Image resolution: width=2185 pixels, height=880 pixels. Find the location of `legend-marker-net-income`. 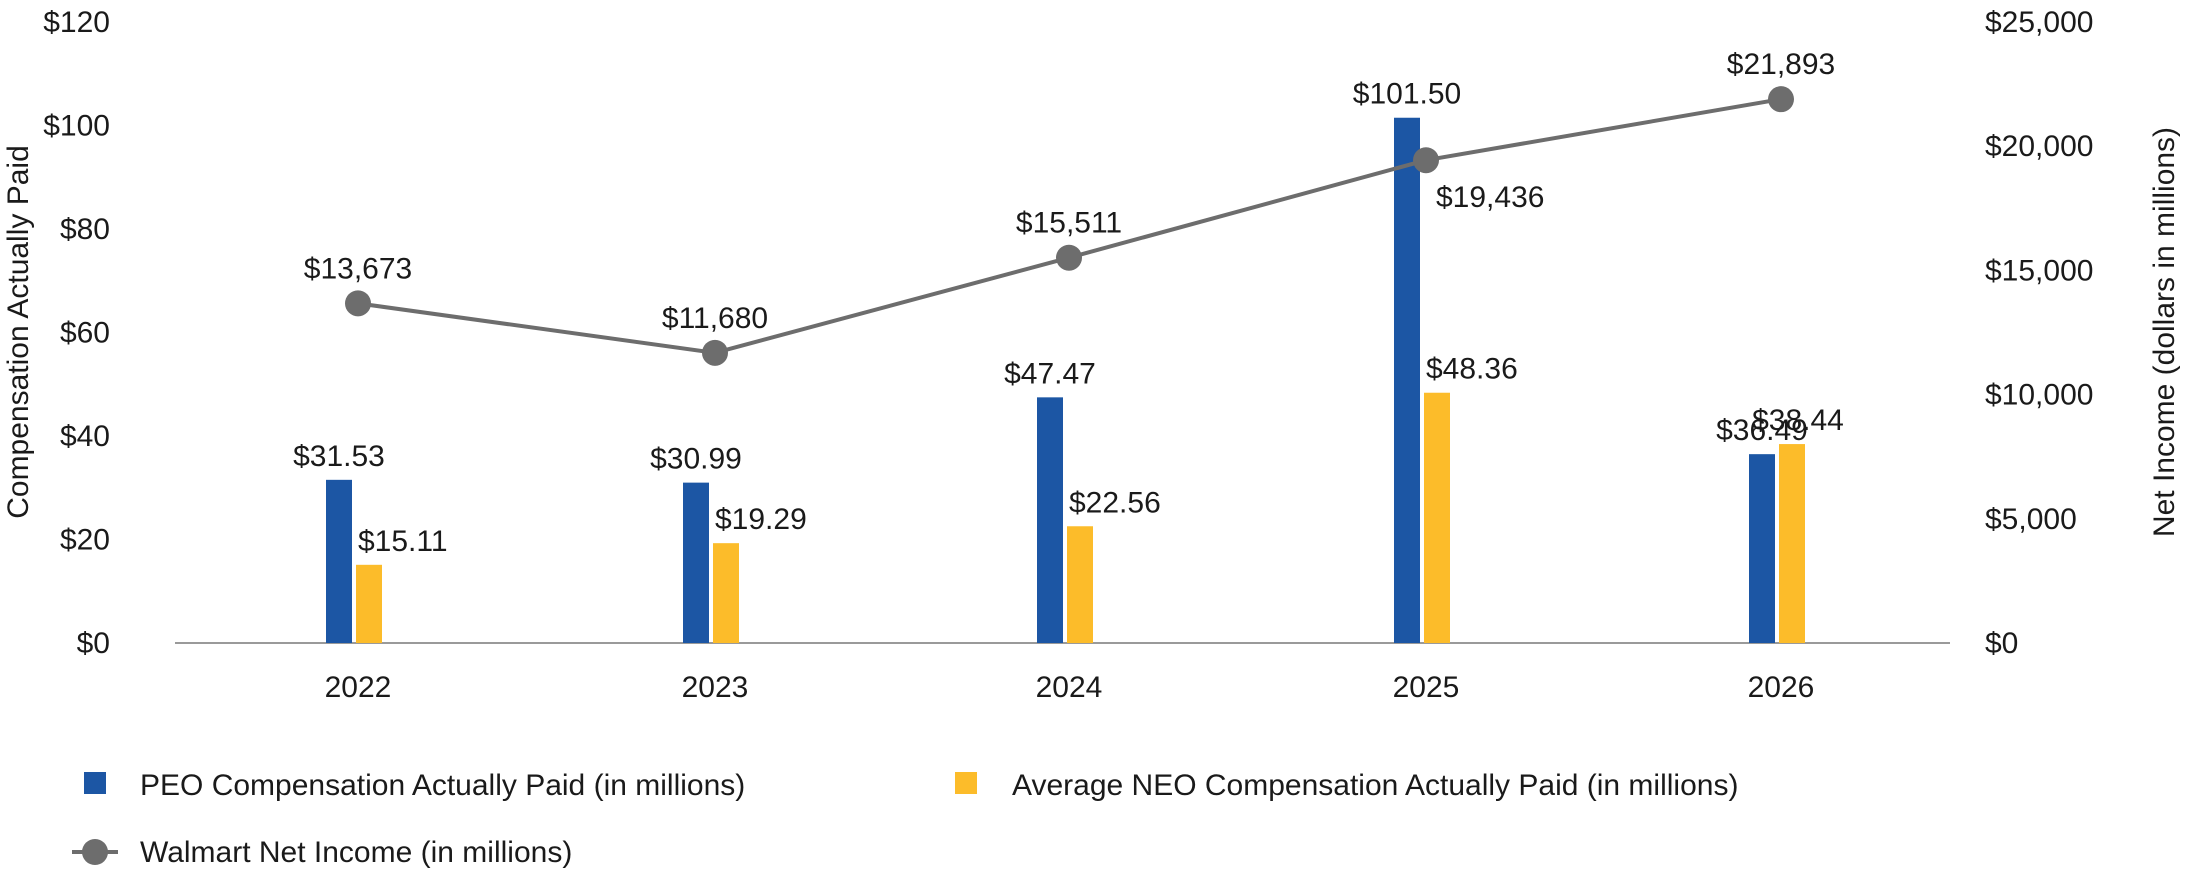

legend-marker-net-income is located at coordinates (95, 852).